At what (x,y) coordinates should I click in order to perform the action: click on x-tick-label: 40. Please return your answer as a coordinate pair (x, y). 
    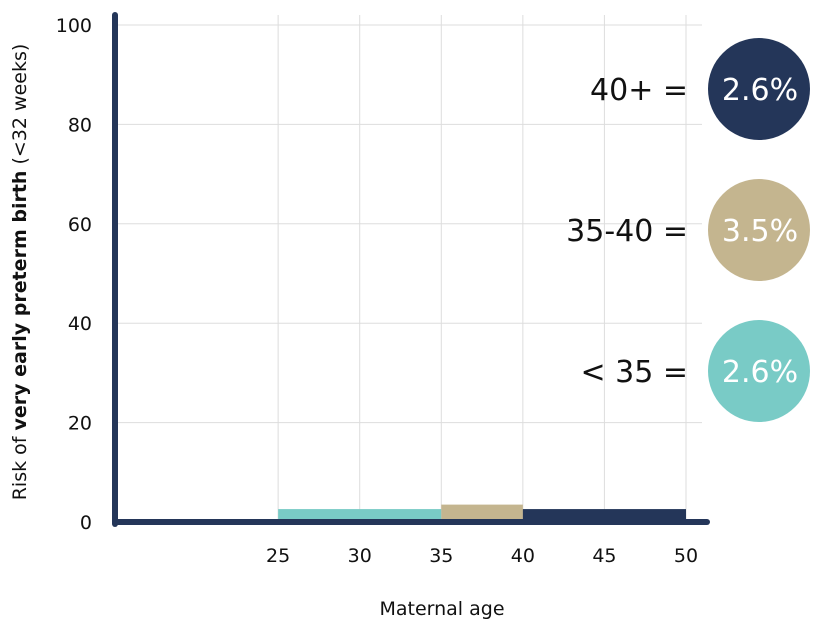
    Looking at the image, I should click on (523, 556).